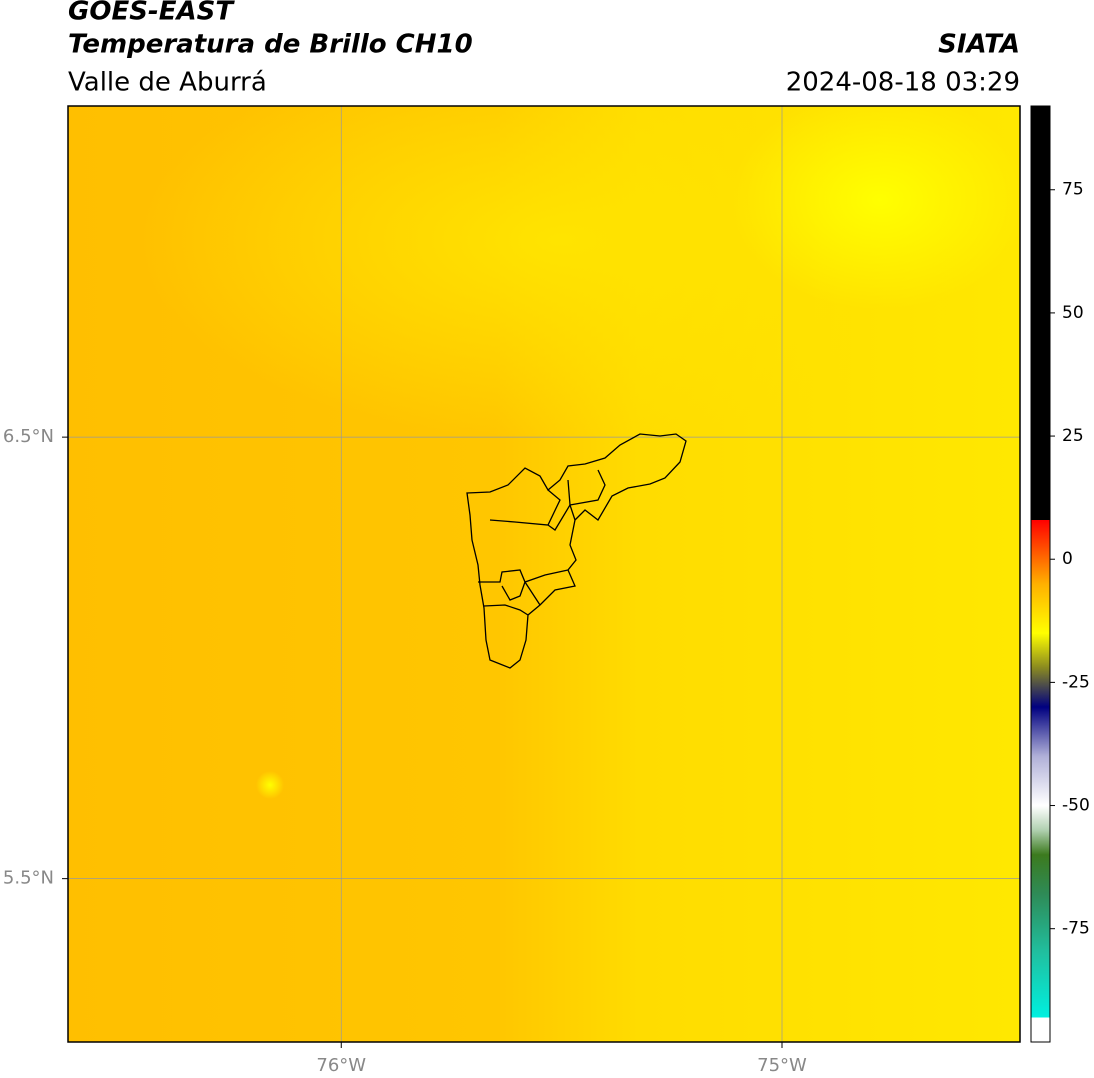 The width and height of the screenshot is (1094, 1078). What do you see at coordinates (341, 1065) in the screenshot?
I see `x-tick-label: 76°W` at bounding box center [341, 1065].